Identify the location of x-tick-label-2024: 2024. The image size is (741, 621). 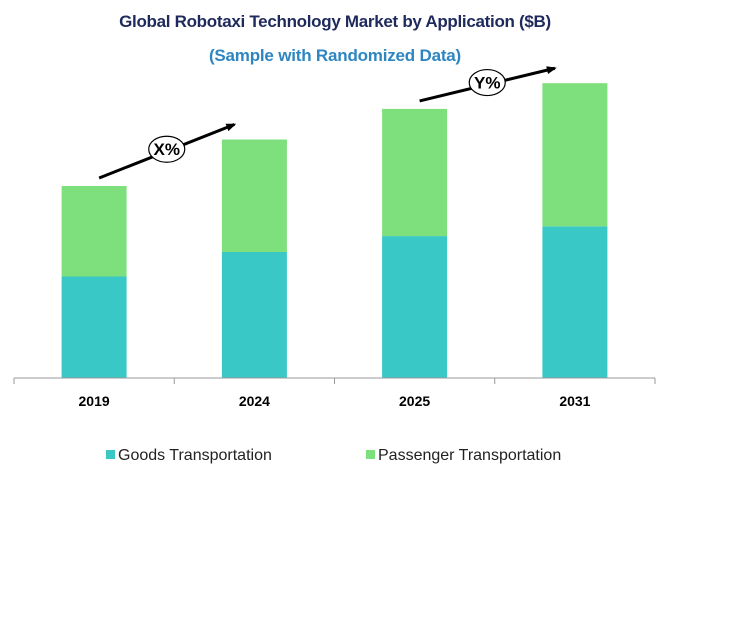
(254, 401).